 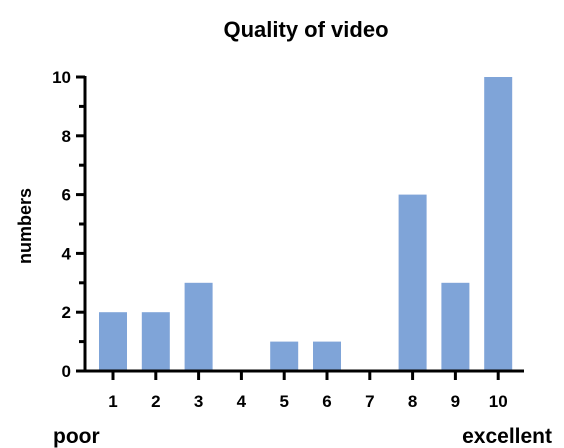 What do you see at coordinates (412, 401) in the screenshot?
I see `x-tick-label: 8` at bounding box center [412, 401].